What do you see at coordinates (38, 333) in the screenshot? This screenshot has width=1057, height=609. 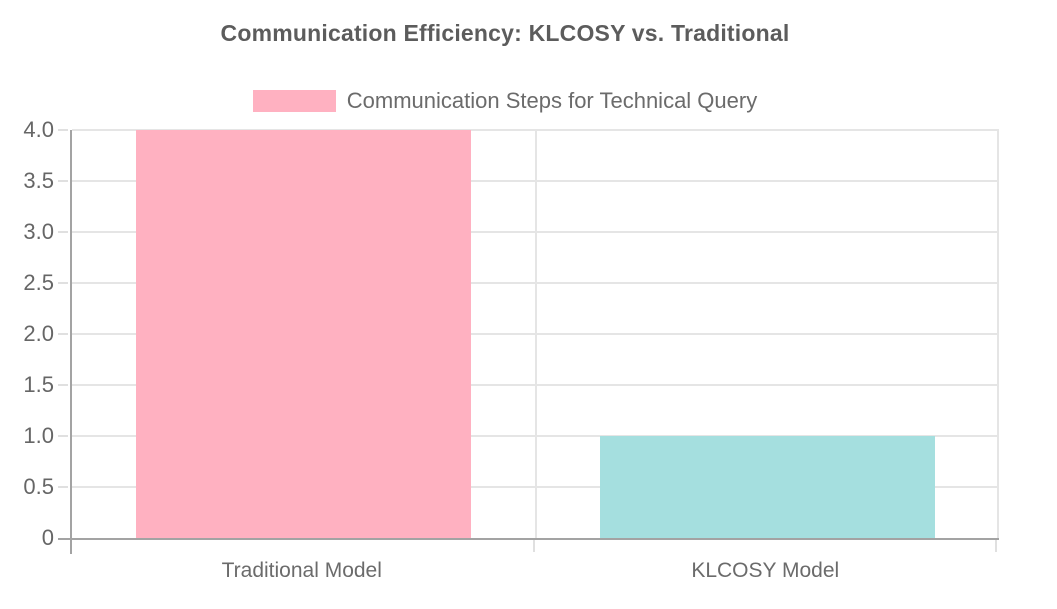 I see `y-tick-label: 2.0` at bounding box center [38, 333].